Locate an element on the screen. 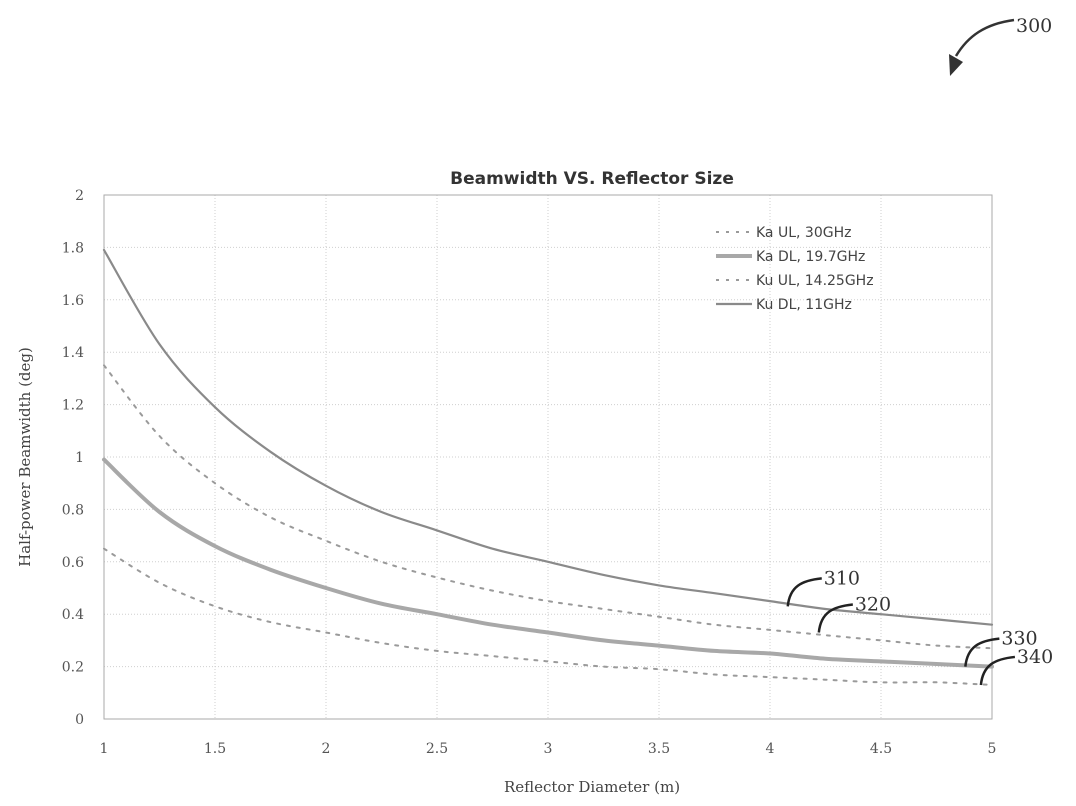 Image resolution: width=1076 pixels, height=806 pixels. y-tick-label: 1.2 is located at coordinates (73, 406).